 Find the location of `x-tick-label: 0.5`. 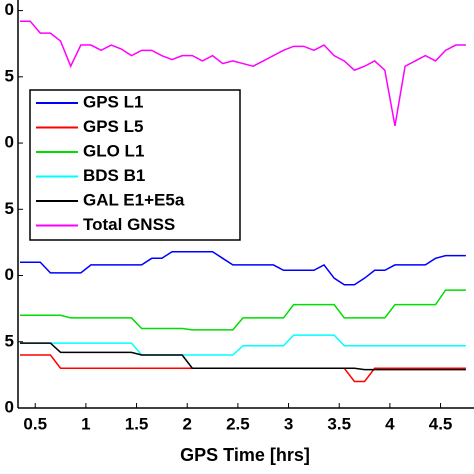

x-tick-label: 0.5 is located at coordinates (35, 423).